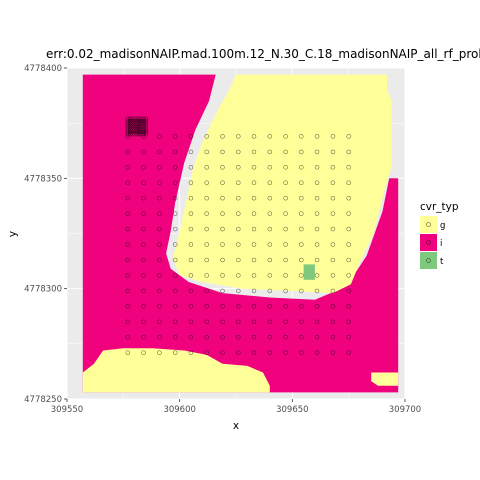  I want to click on x-axis-ticks: 309550 309600 309650 309700, so click(236, 407).